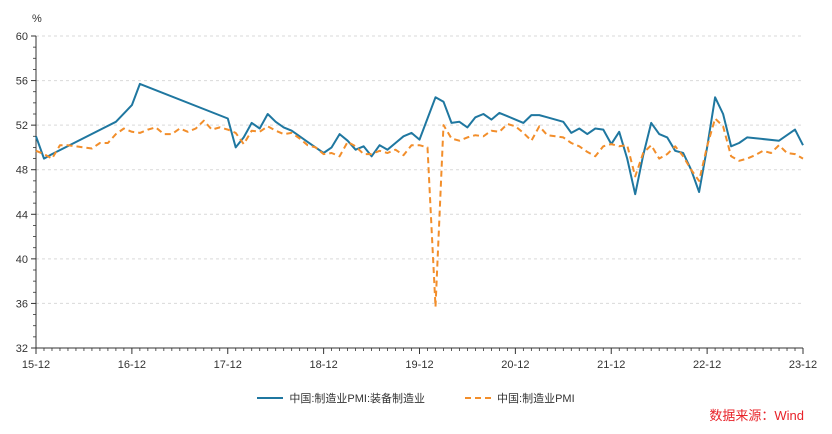 The image size is (832, 434). I want to click on legend-item-manufacturing: 中国:制造业PMI, so click(520, 398).